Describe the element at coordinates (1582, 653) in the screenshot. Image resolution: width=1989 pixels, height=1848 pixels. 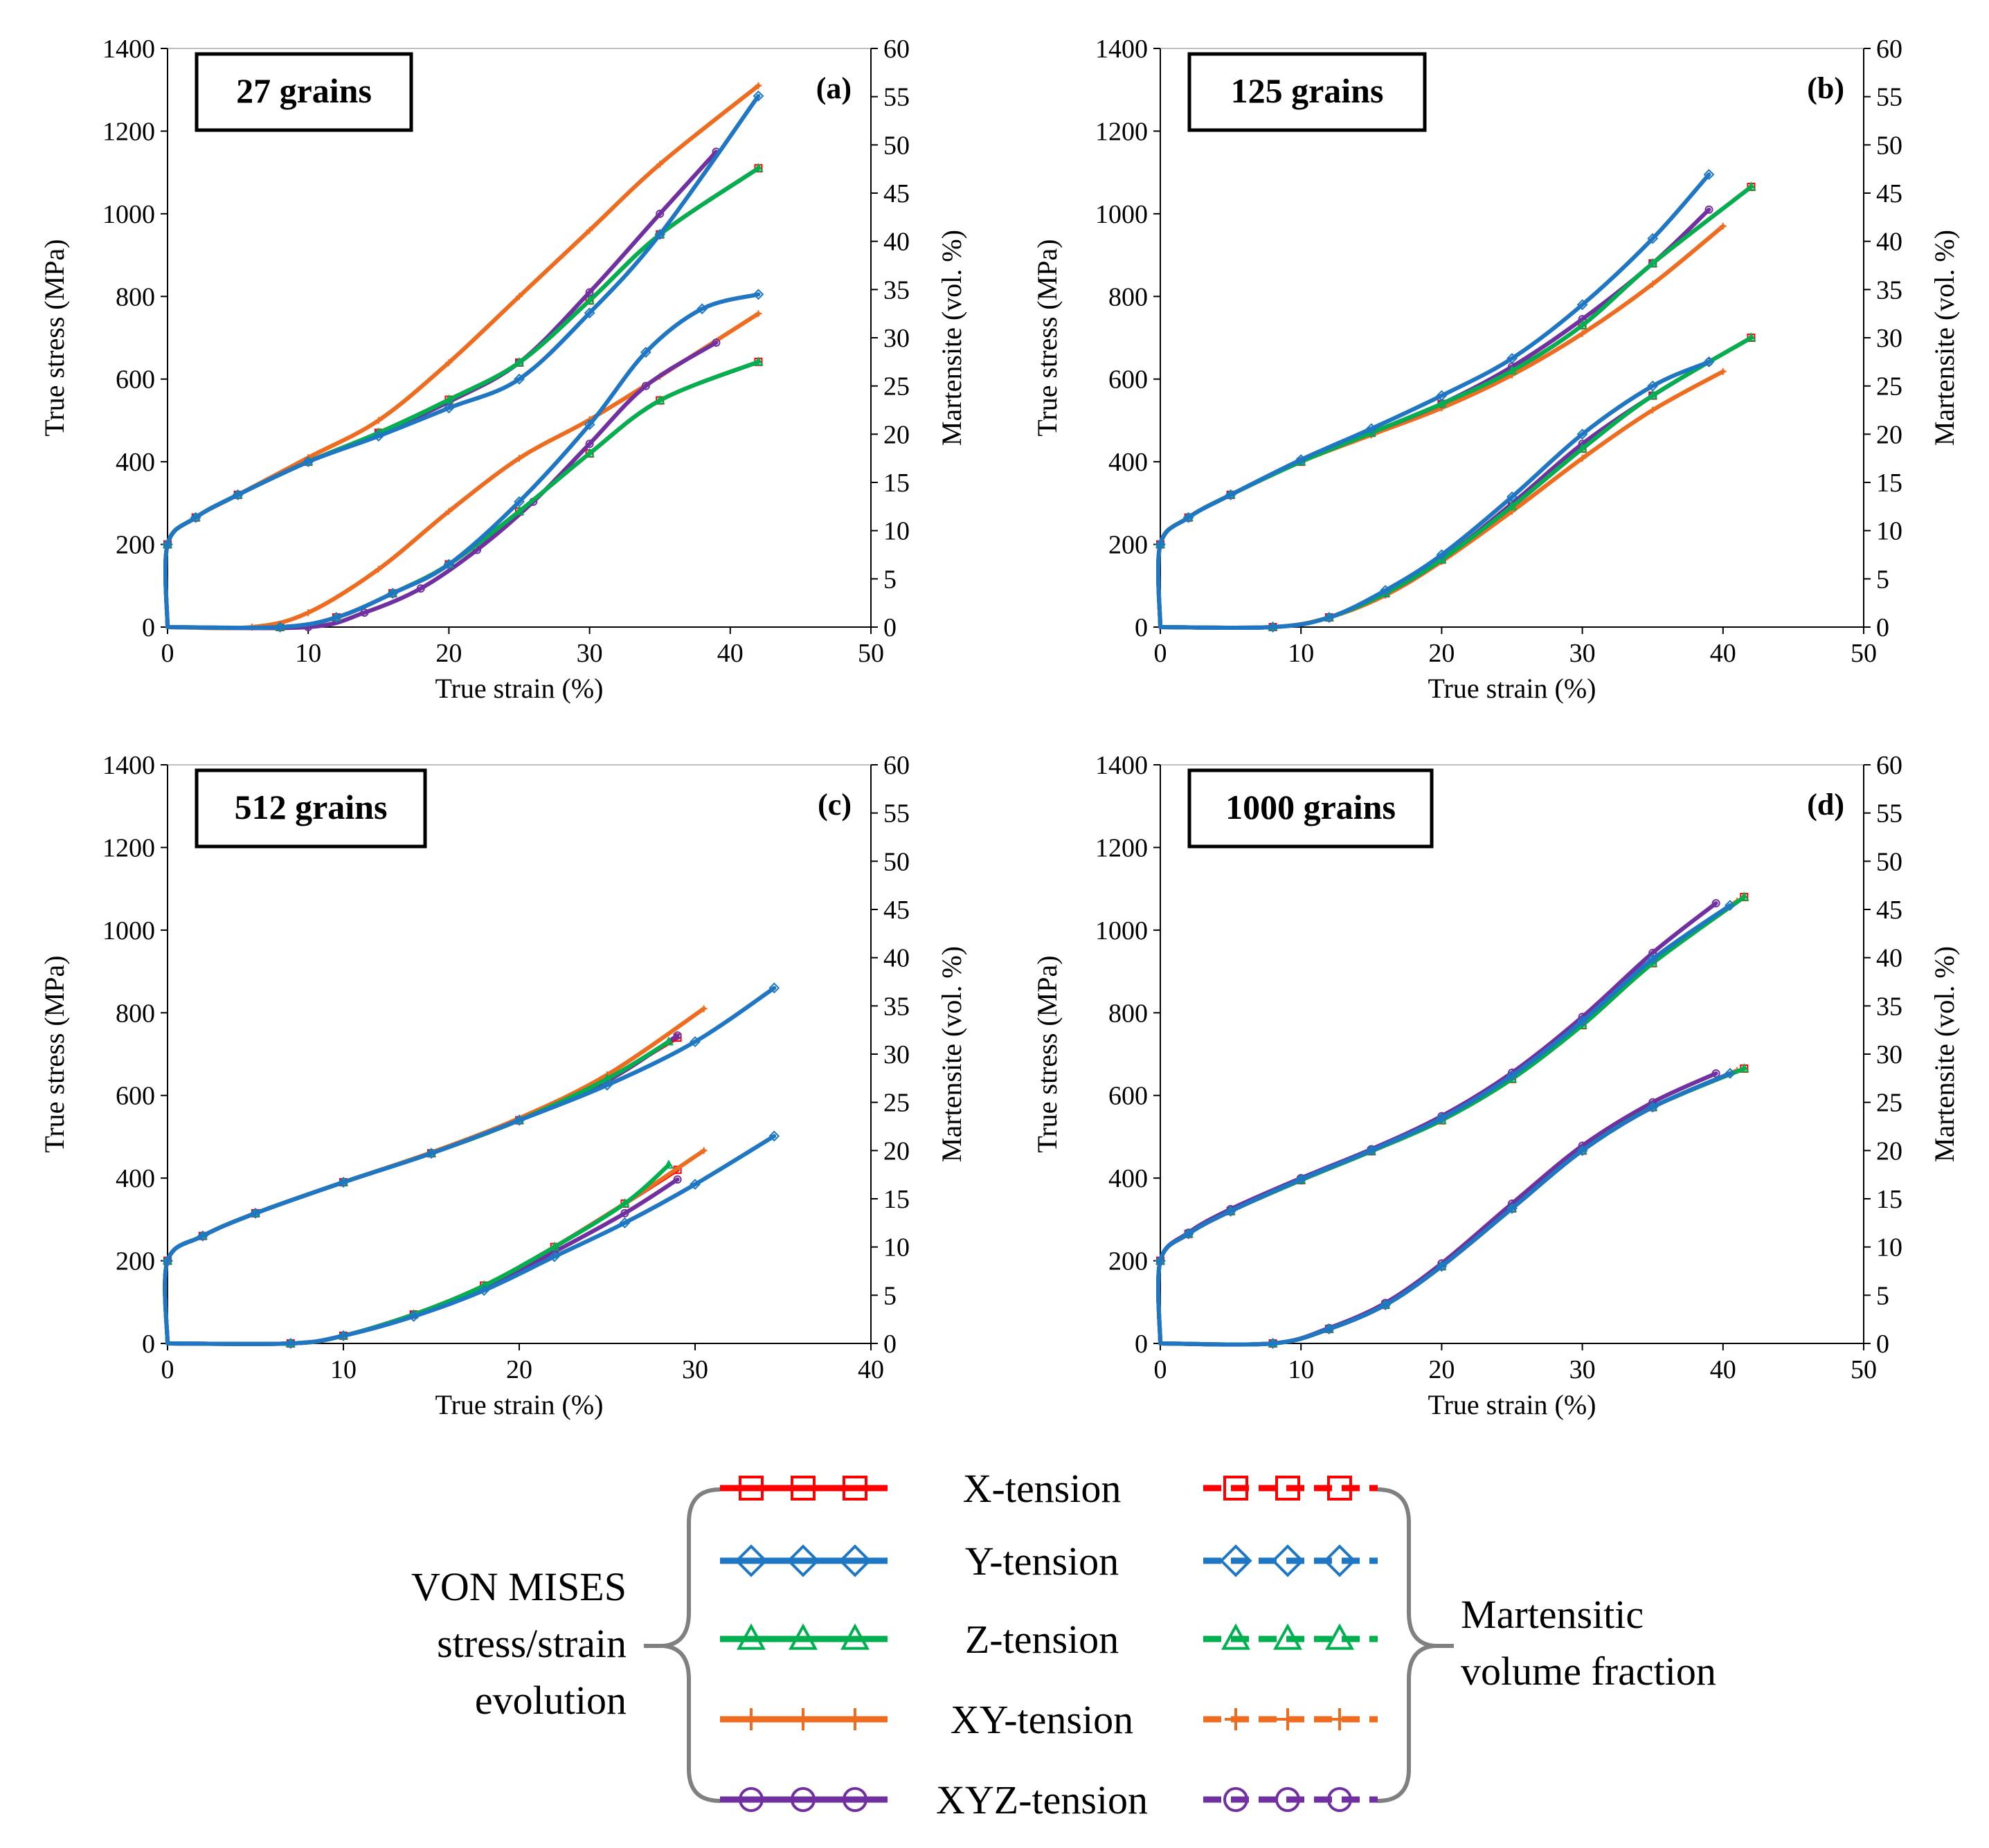
I see `x-tick-label: 30` at that location.